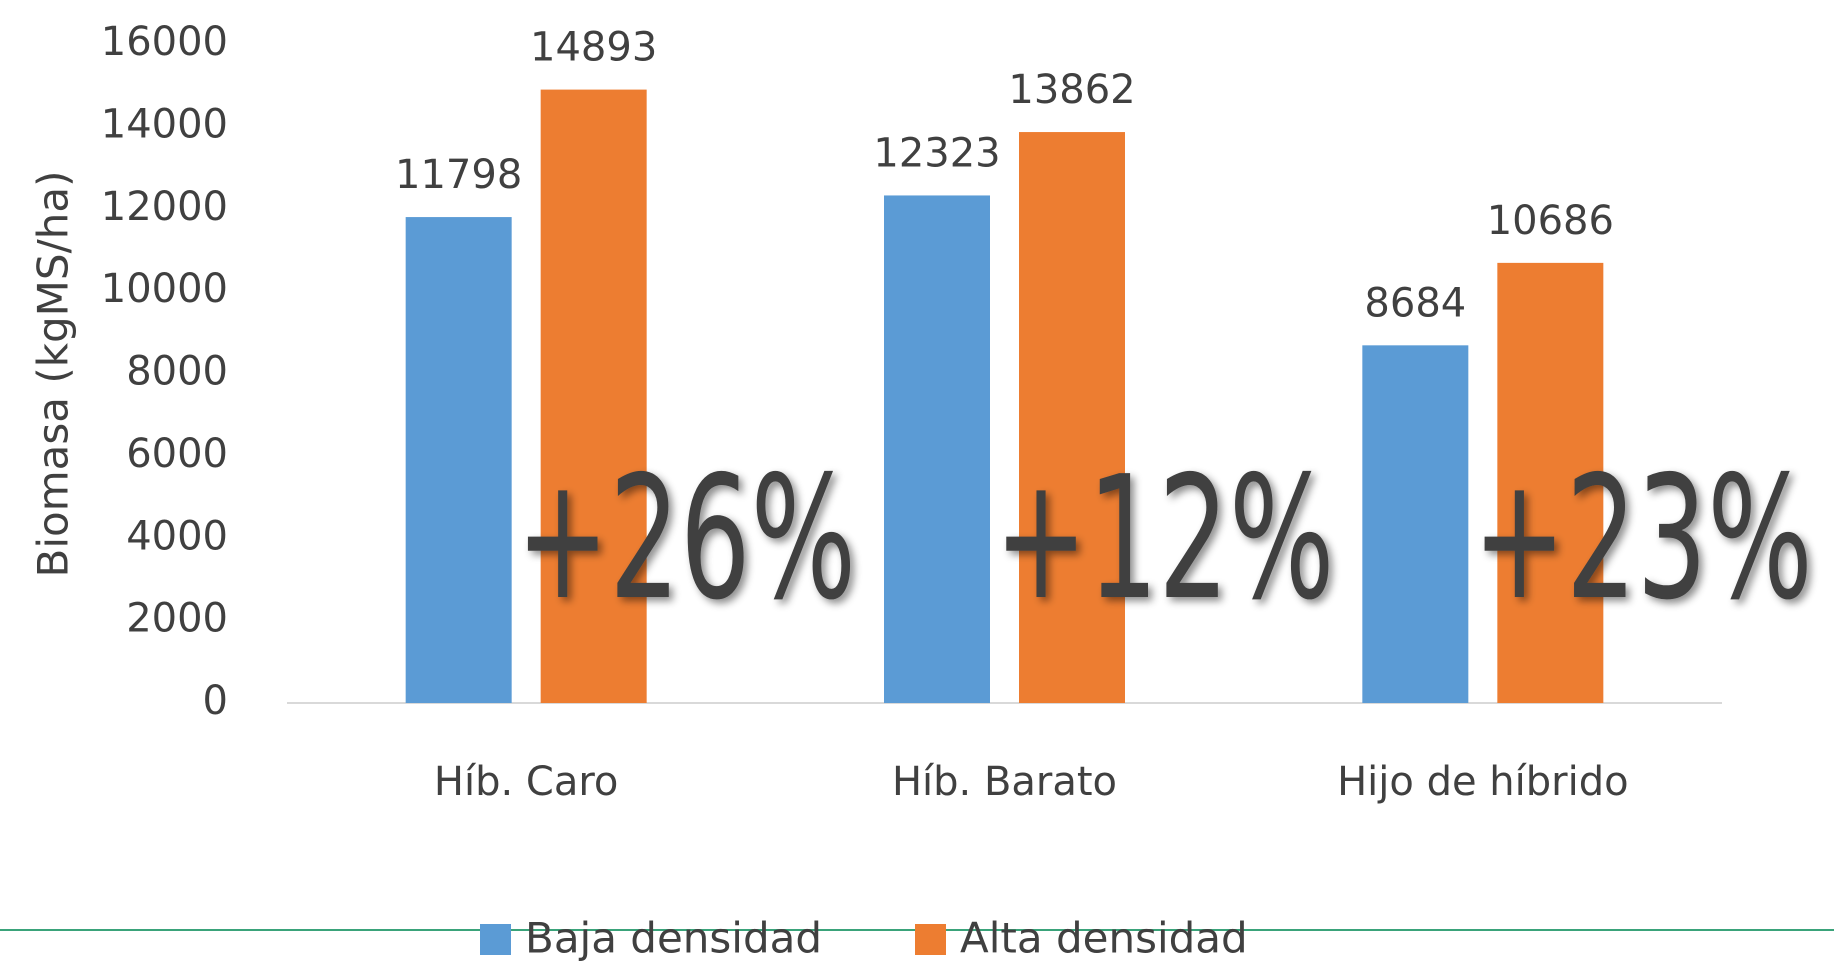 The height and width of the screenshot is (971, 1834). Describe the element at coordinates (177, 536) in the screenshot. I see `y-tick-label: 4000` at that location.